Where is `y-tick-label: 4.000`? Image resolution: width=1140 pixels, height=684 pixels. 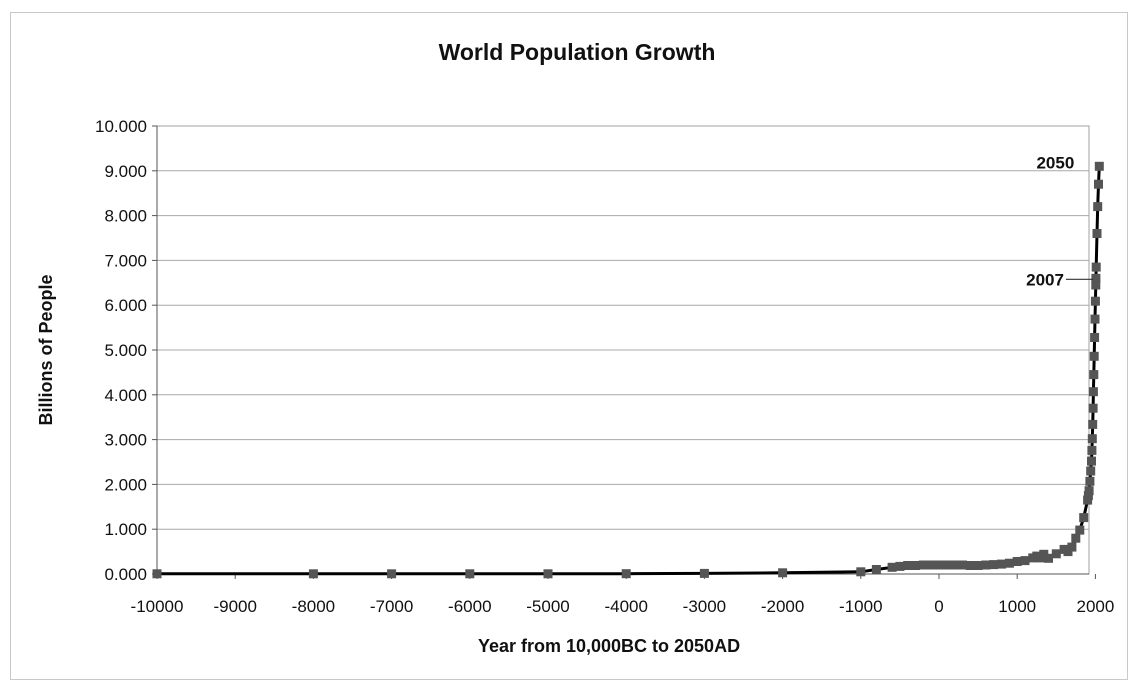
y-tick-label: 4.000 is located at coordinates (125, 395).